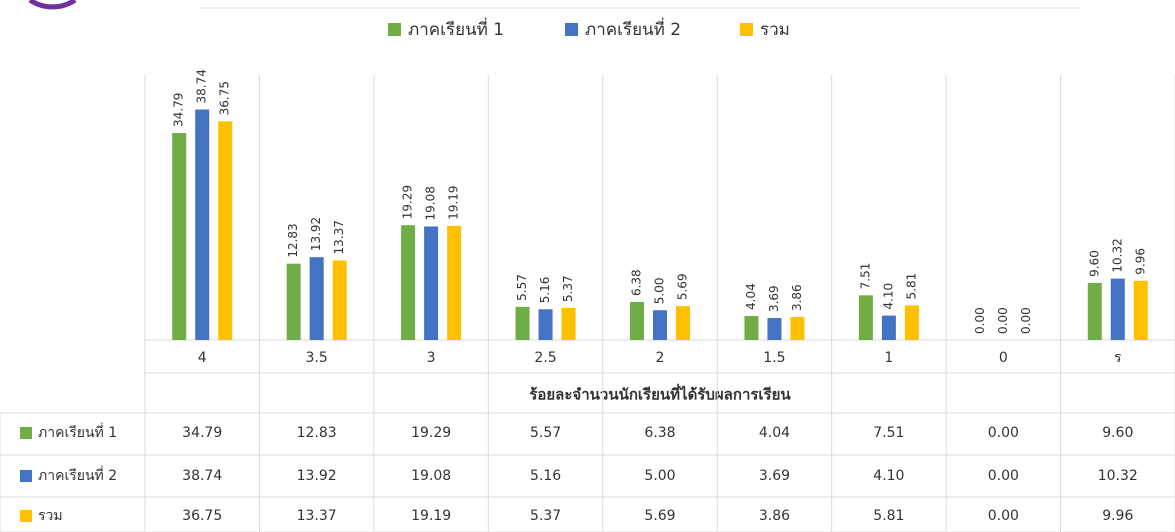 The width and height of the screenshot is (1175, 532). What do you see at coordinates (202, 476) in the screenshot?
I see `table-cell: 38.74` at bounding box center [202, 476].